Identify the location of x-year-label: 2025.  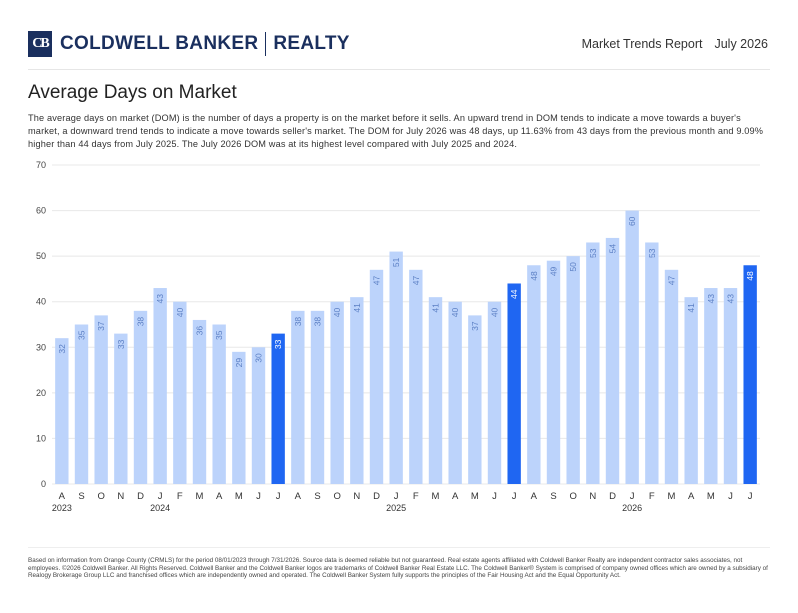
(396, 508).